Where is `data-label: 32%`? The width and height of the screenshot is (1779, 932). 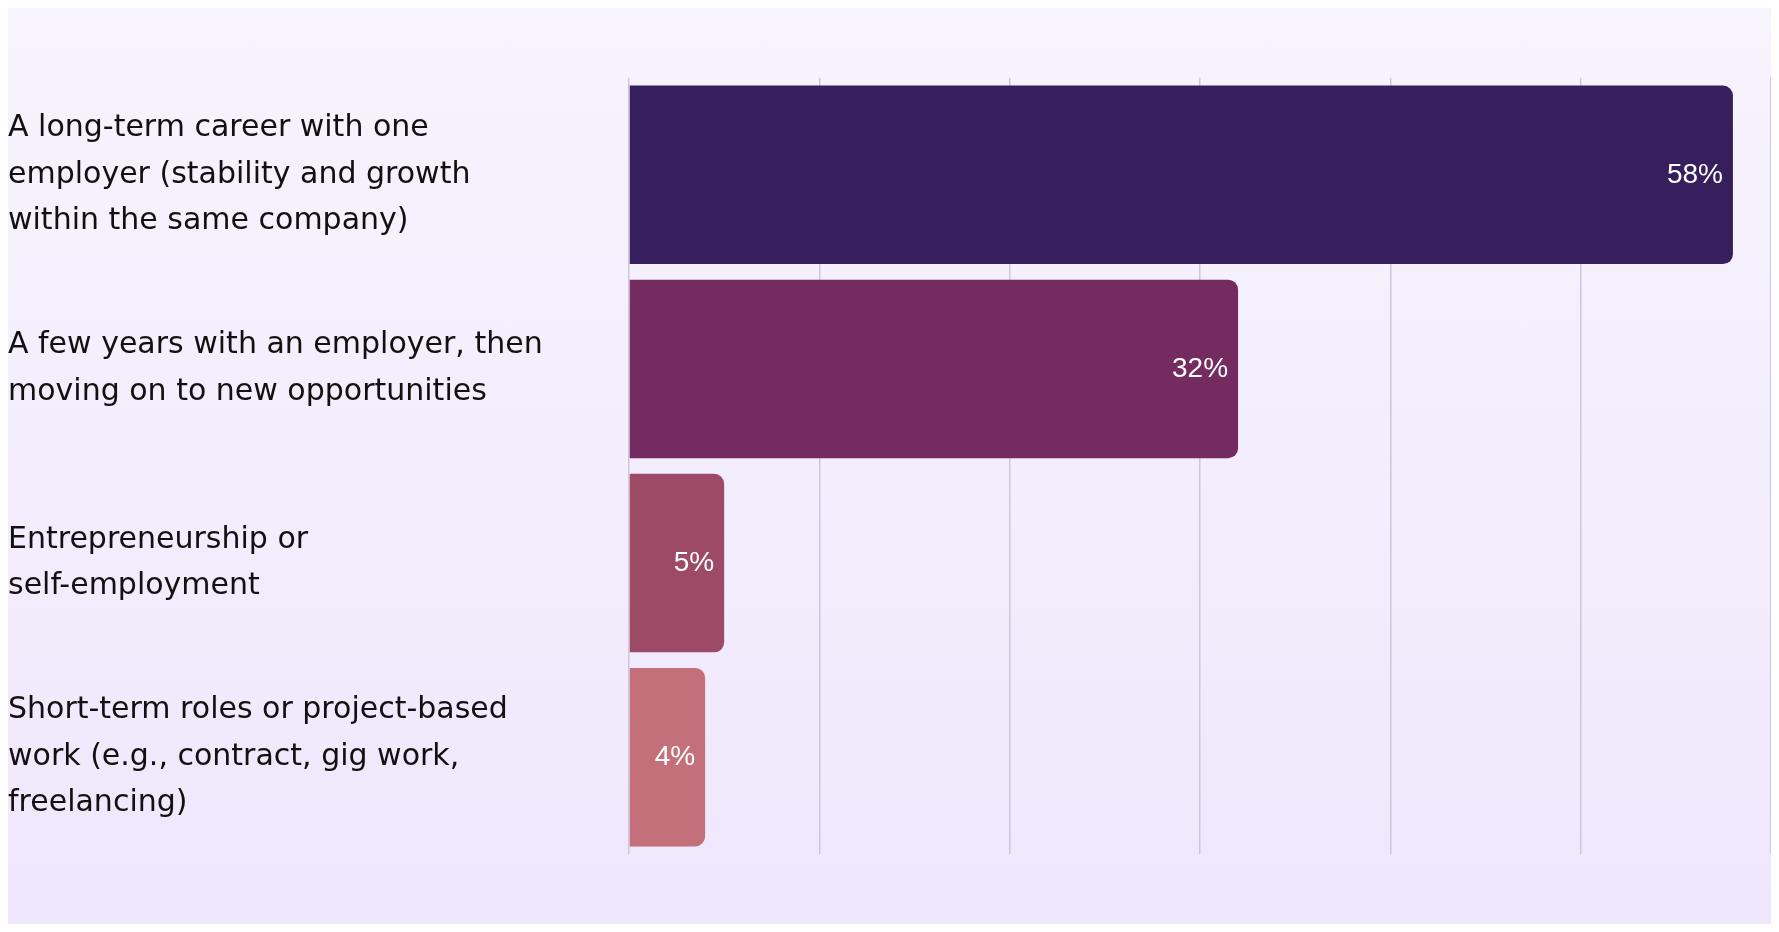
data-label: 32% is located at coordinates (1200, 367).